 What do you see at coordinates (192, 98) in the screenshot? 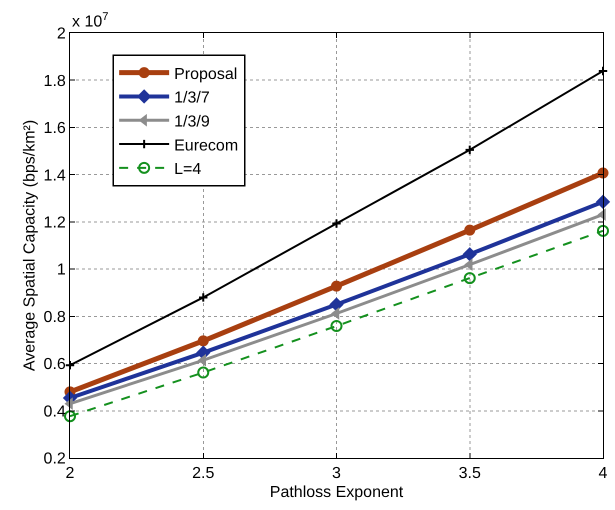
I see `legend-label: 1/3/7` at bounding box center [192, 98].